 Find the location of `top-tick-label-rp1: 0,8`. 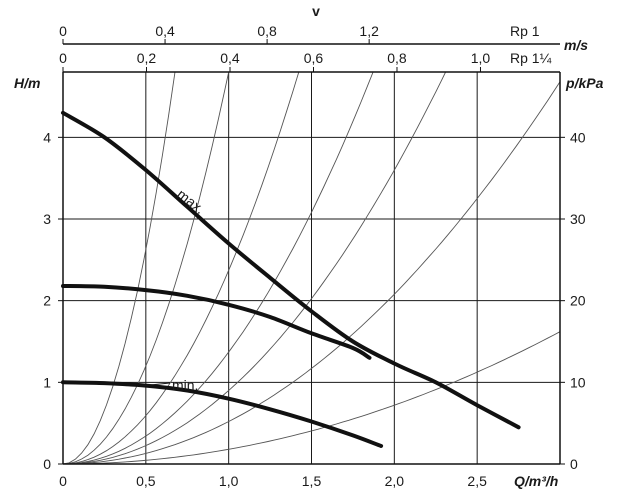

top-tick-label-rp1: 0,8 is located at coordinates (267, 31).